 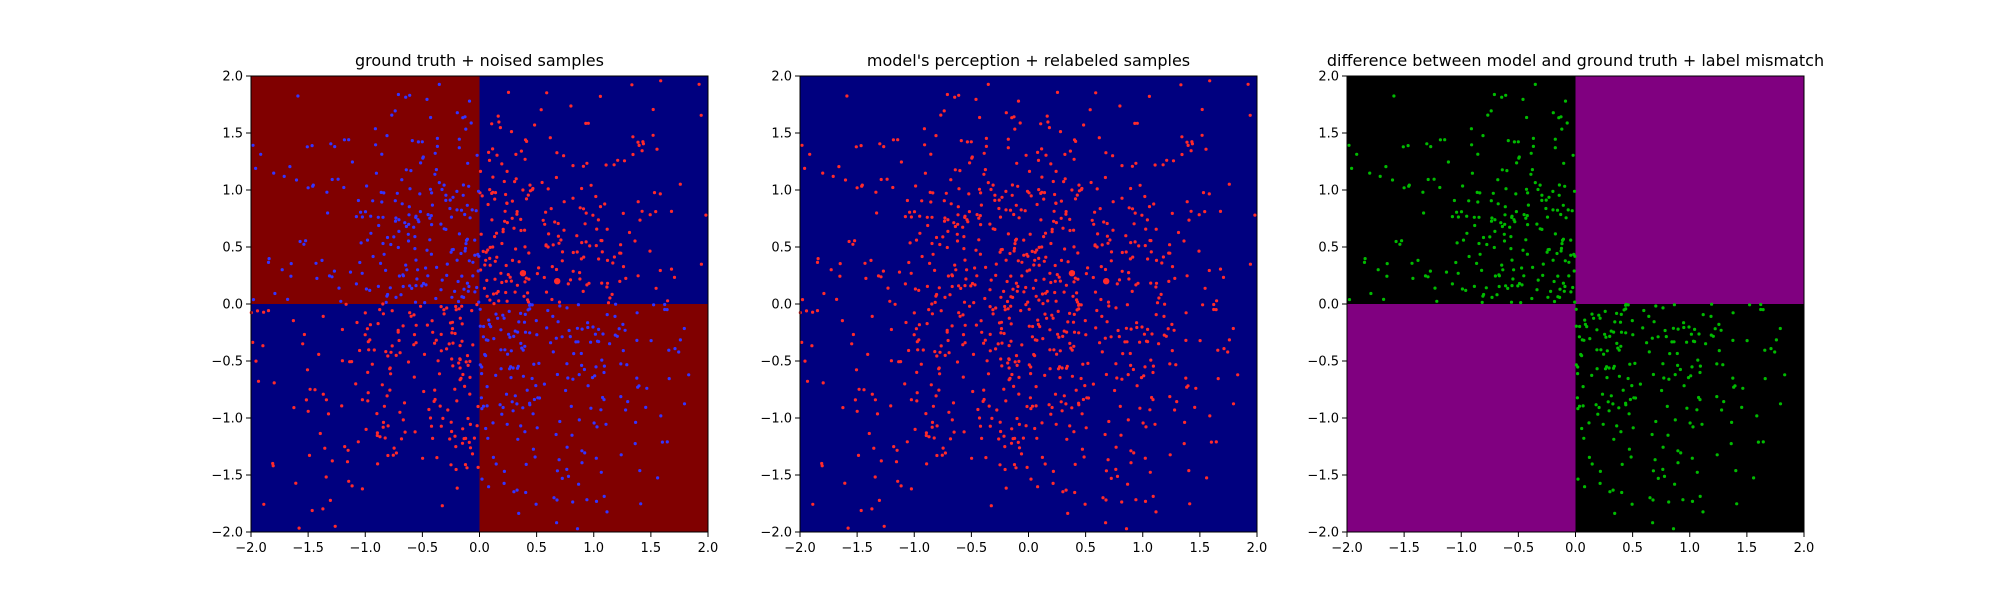 I want to click on x-tick-label: 1.5, so click(x=1747, y=548).